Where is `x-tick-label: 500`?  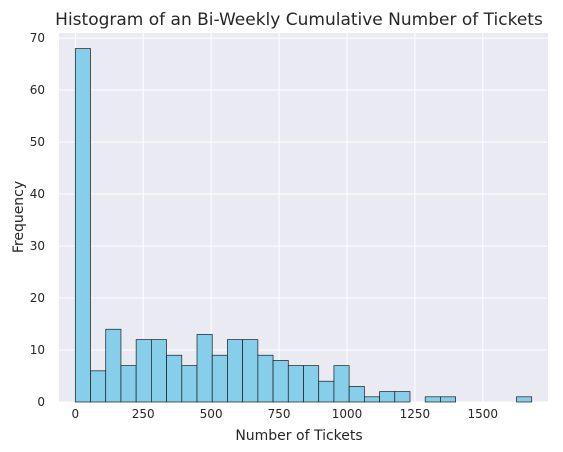
x-tick-label: 500 is located at coordinates (211, 414).